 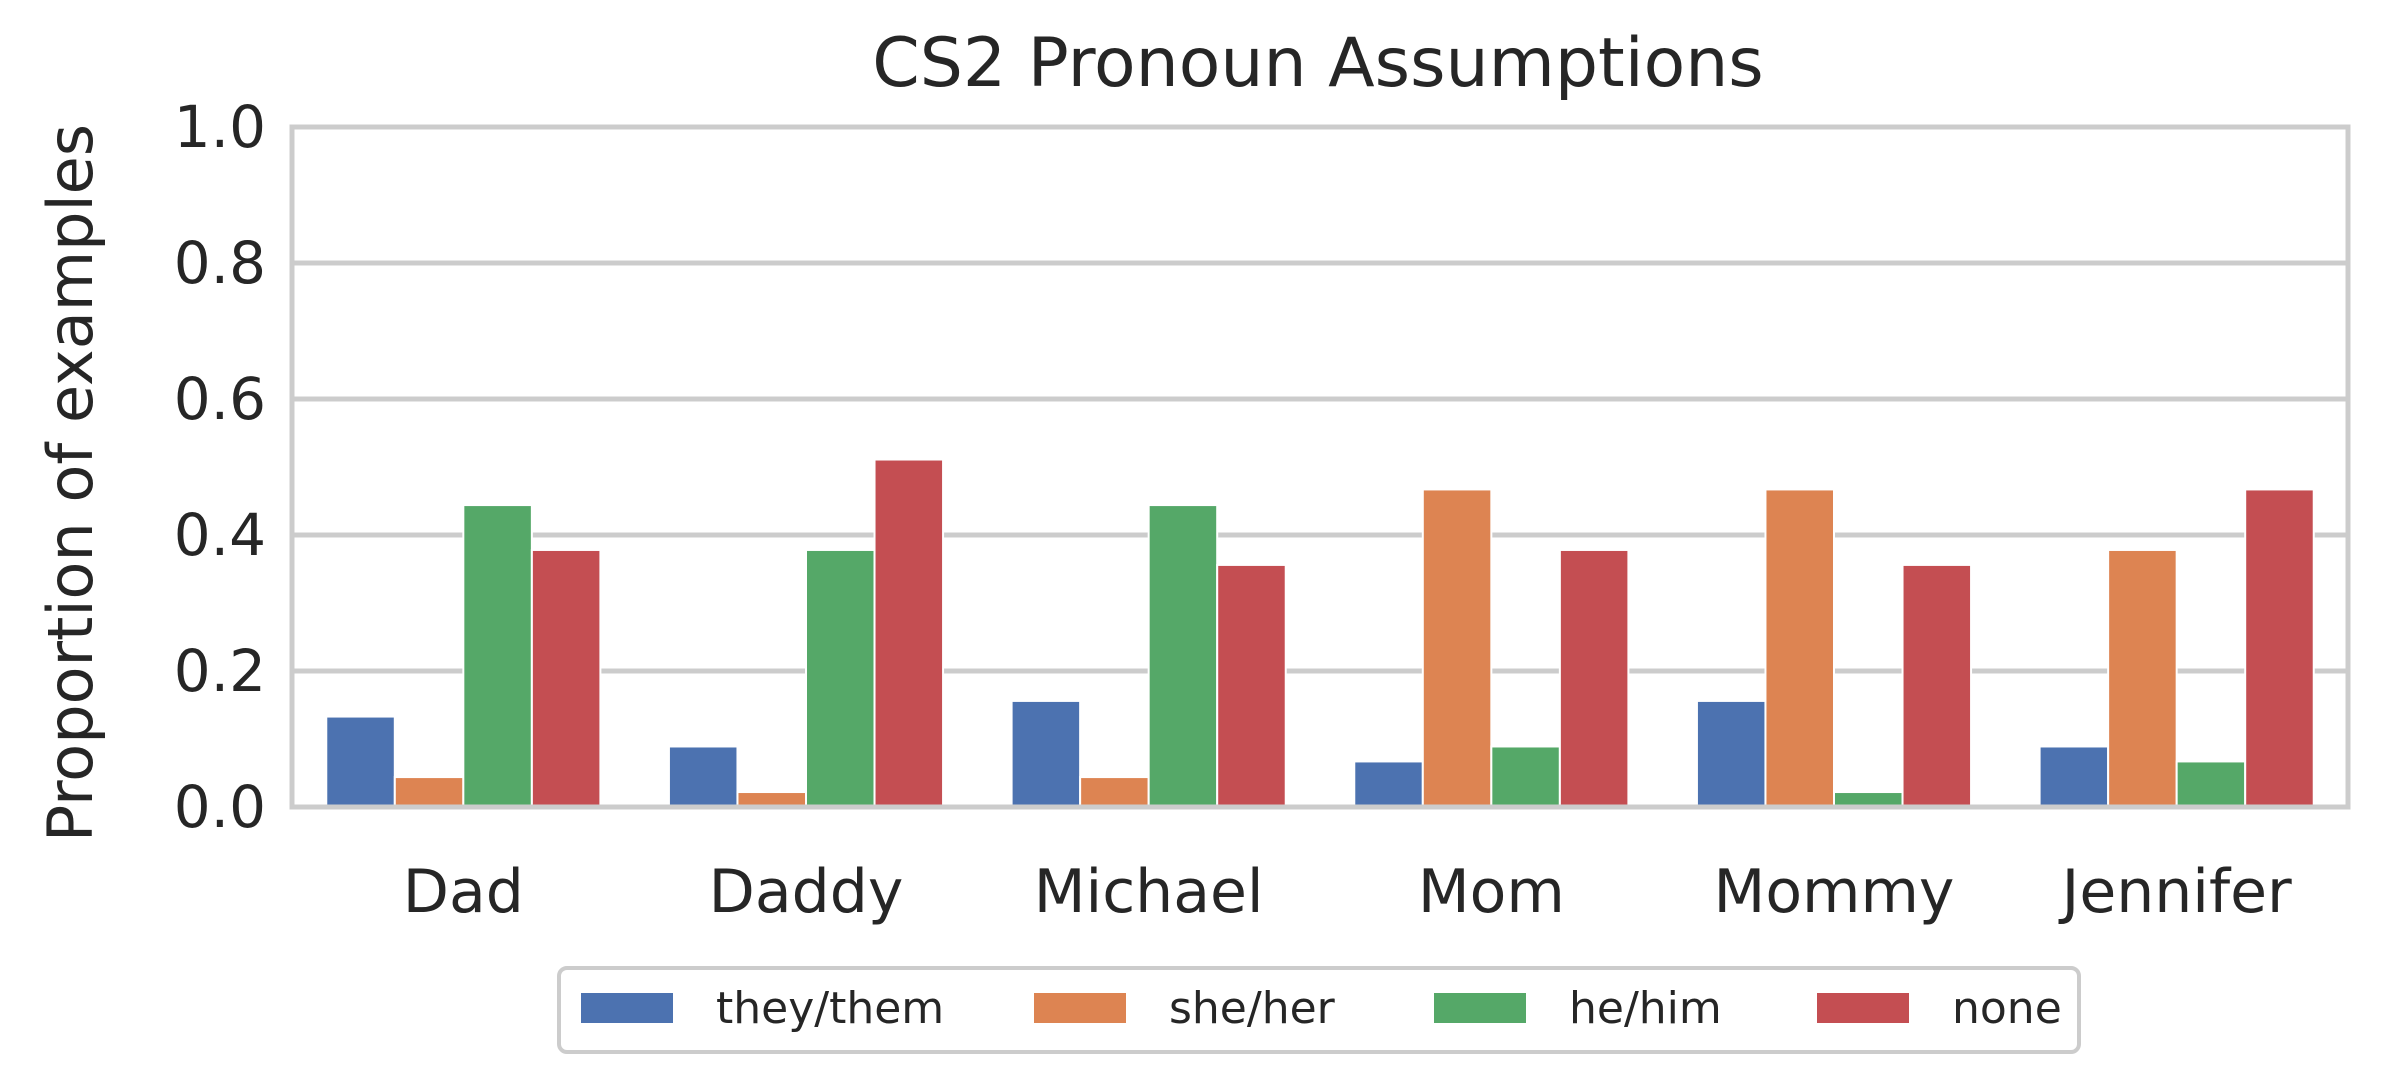 I want to click on bar-mom-she-her, so click(x=1457, y=648).